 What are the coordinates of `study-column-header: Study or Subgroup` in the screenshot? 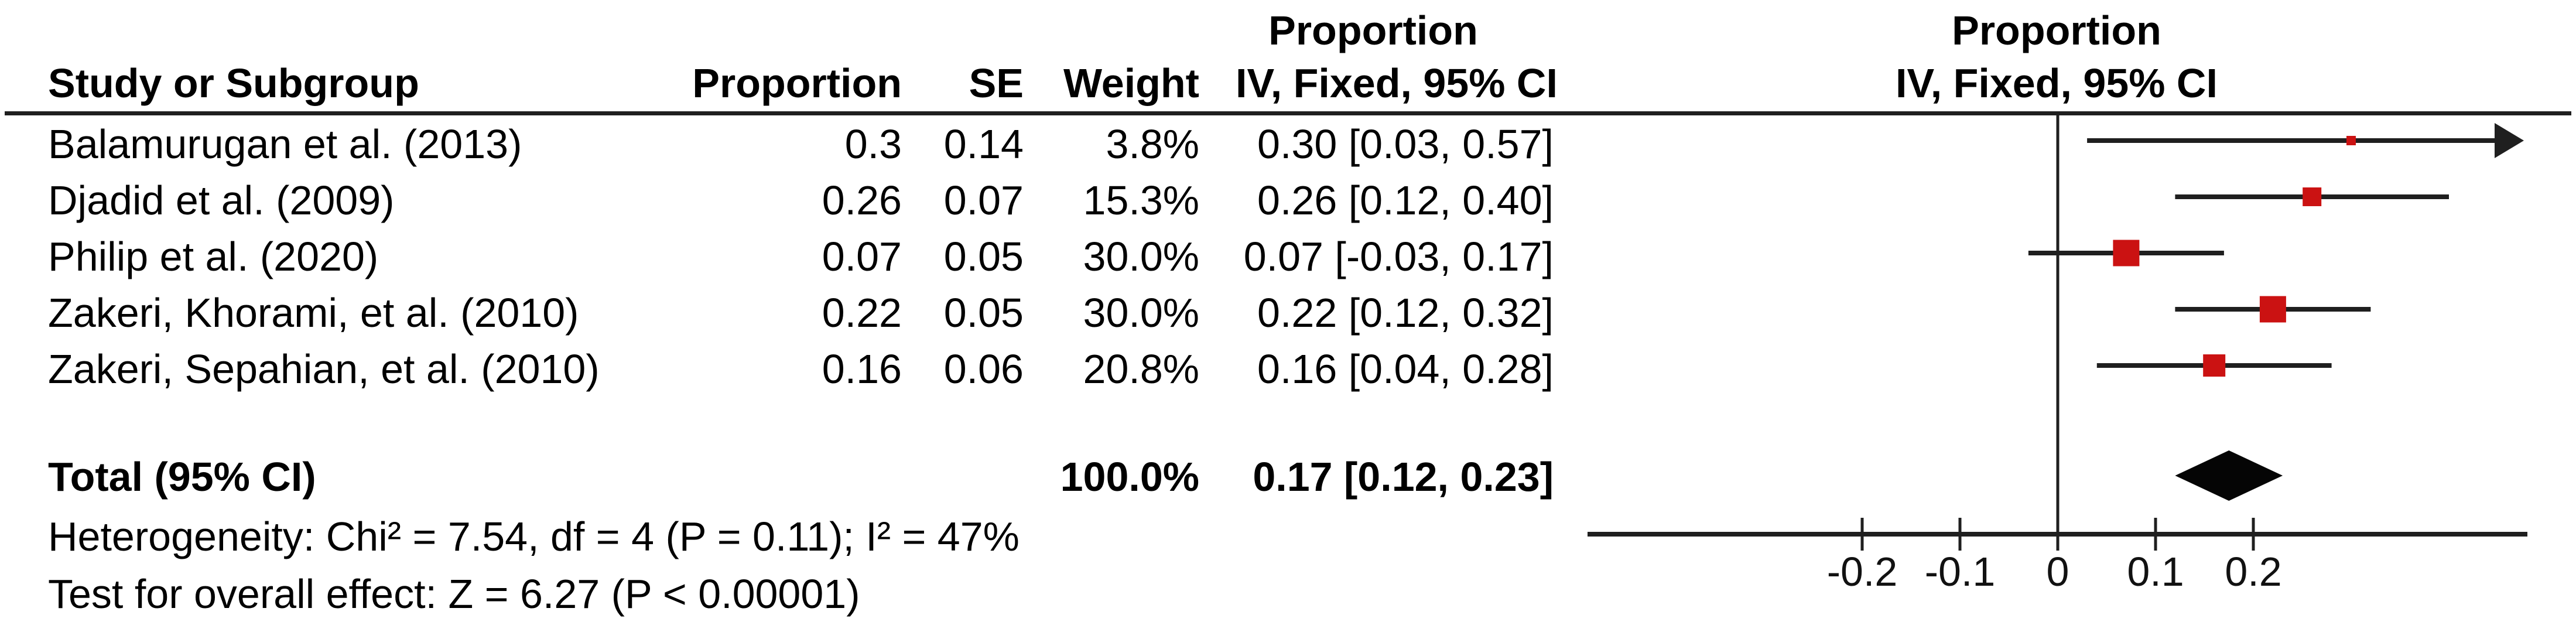 It's located at (233, 83).